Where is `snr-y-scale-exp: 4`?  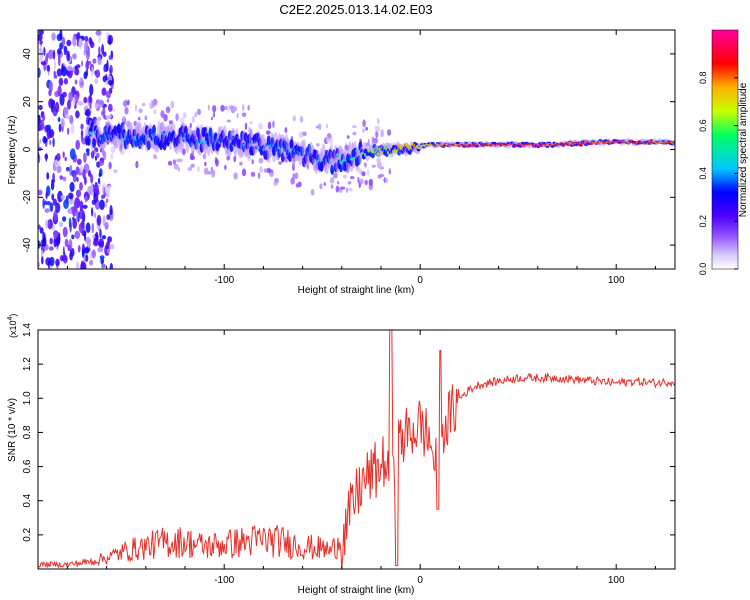
snr-y-scale-exp: 4 is located at coordinates (10, 318).